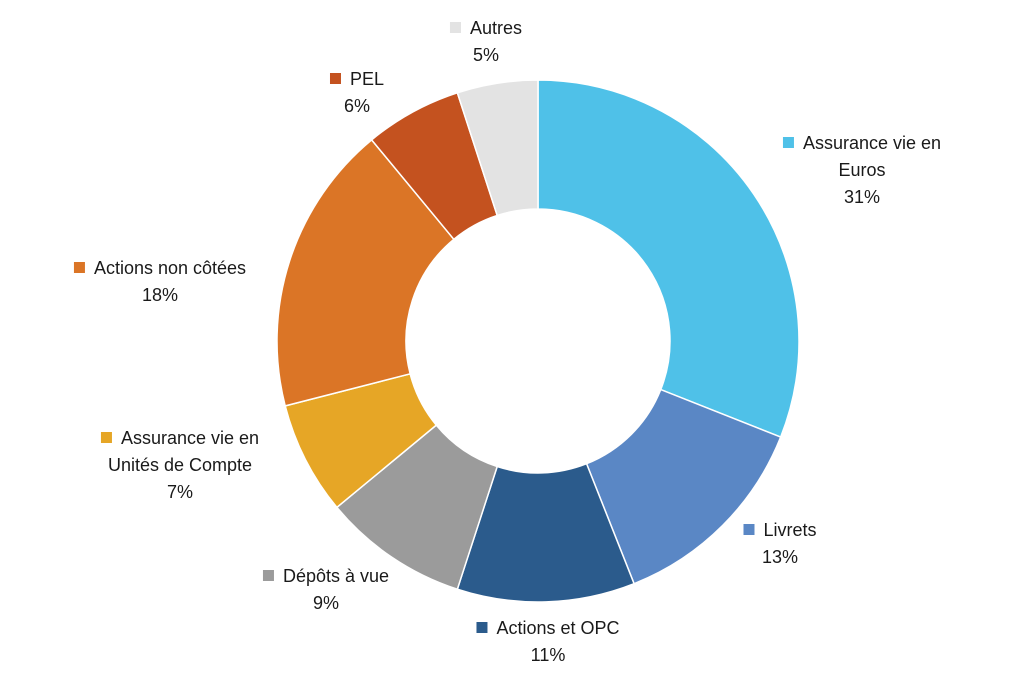  I want to click on category-name: Dépôts à vue, so click(336, 576).